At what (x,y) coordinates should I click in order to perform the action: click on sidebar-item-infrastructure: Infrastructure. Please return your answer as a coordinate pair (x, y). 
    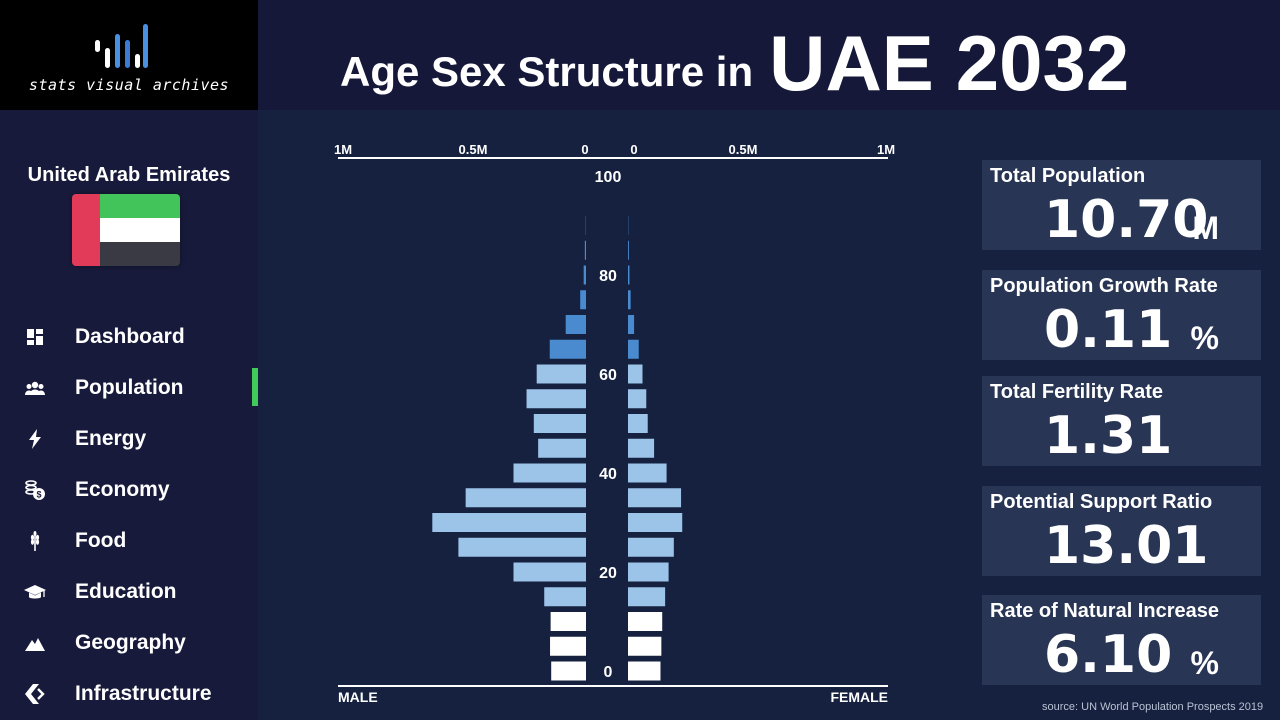
    Looking at the image, I should click on (129, 693).